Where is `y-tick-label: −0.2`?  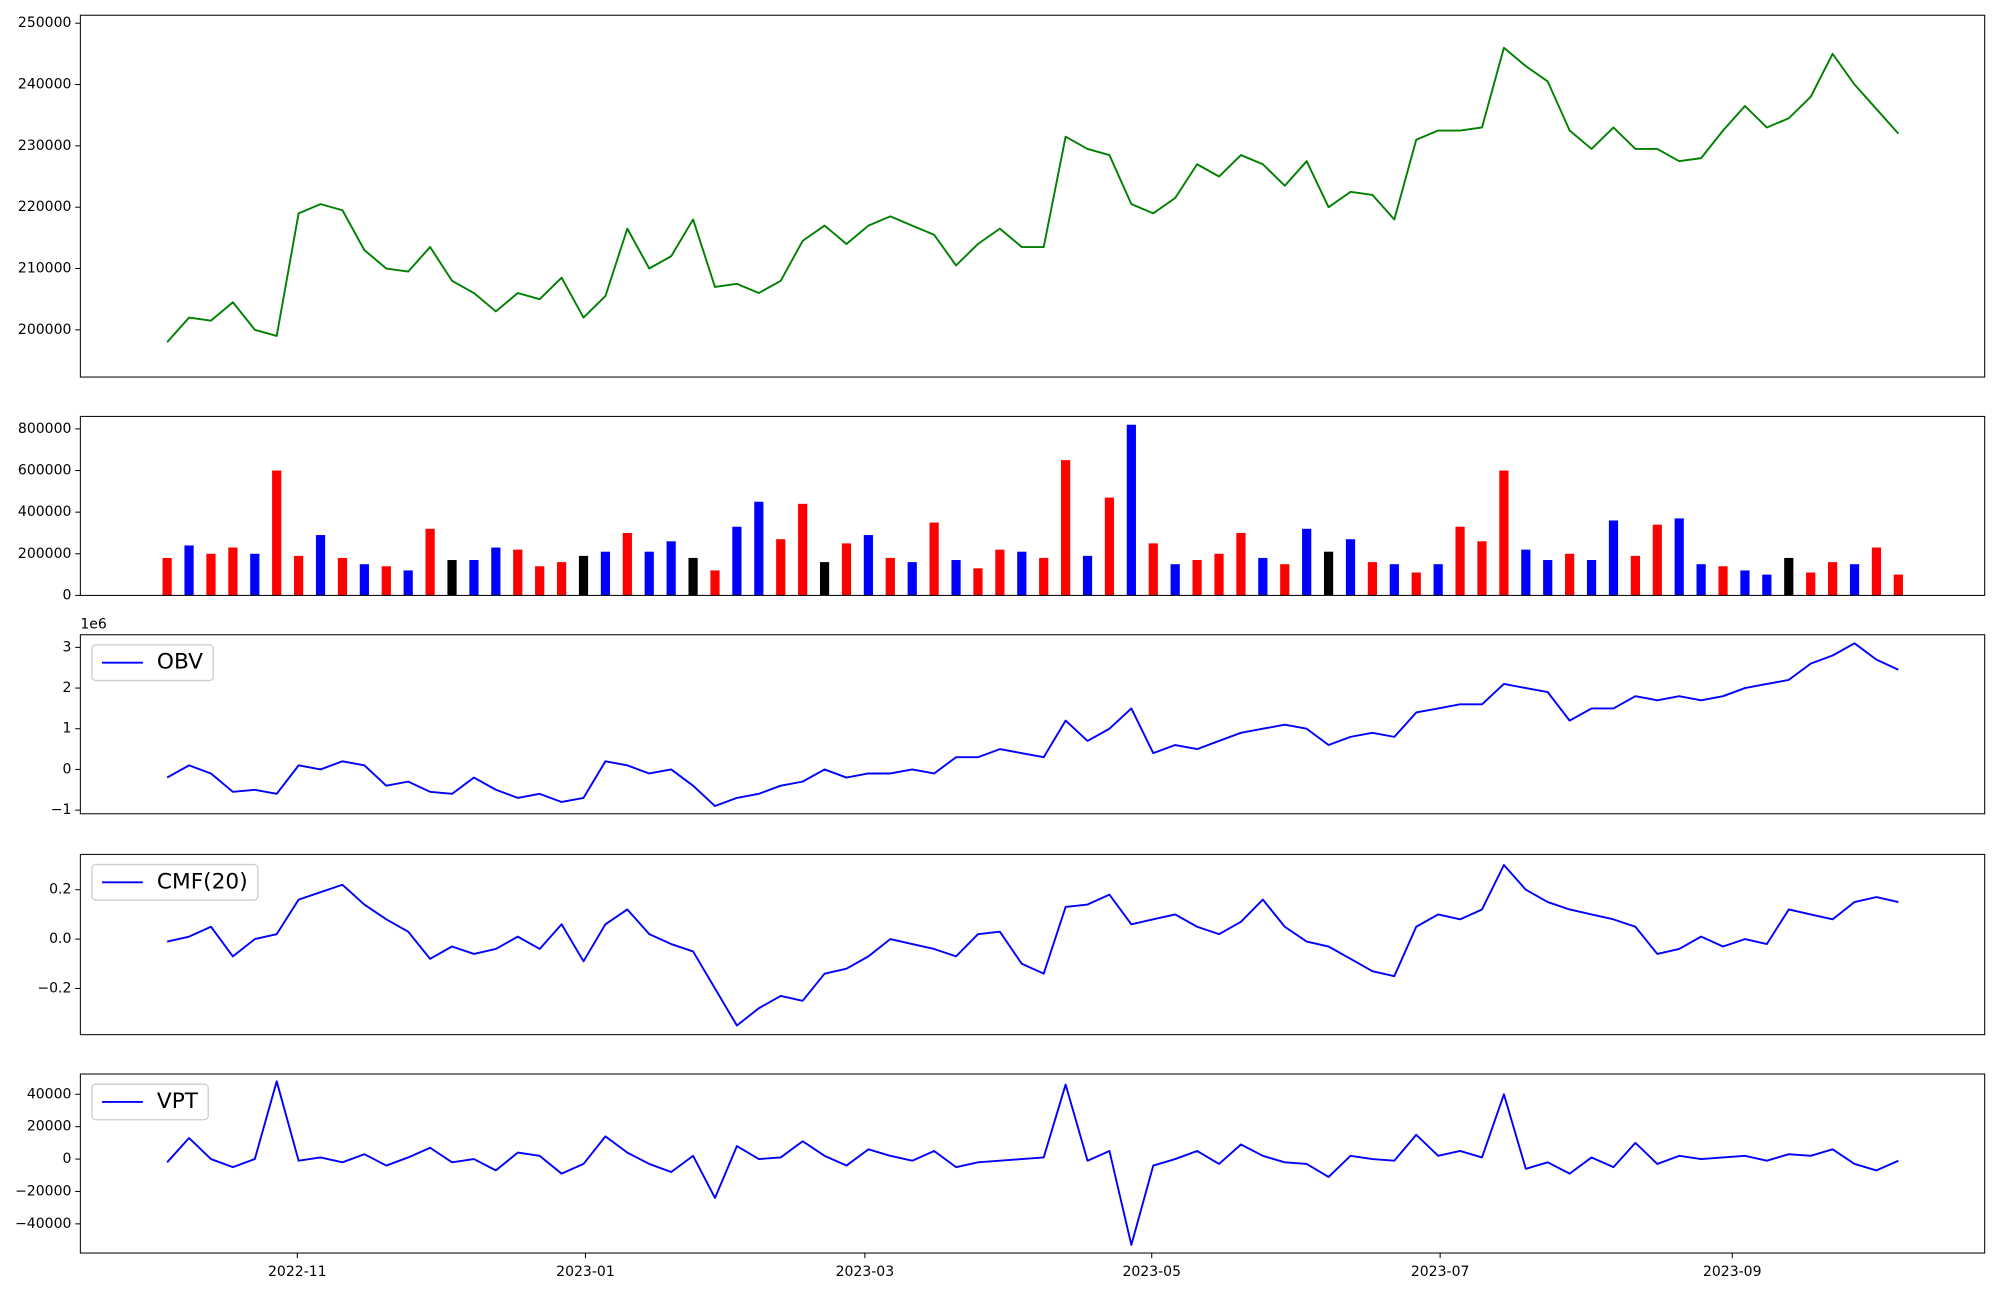 y-tick-label: −0.2 is located at coordinates (54, 989).